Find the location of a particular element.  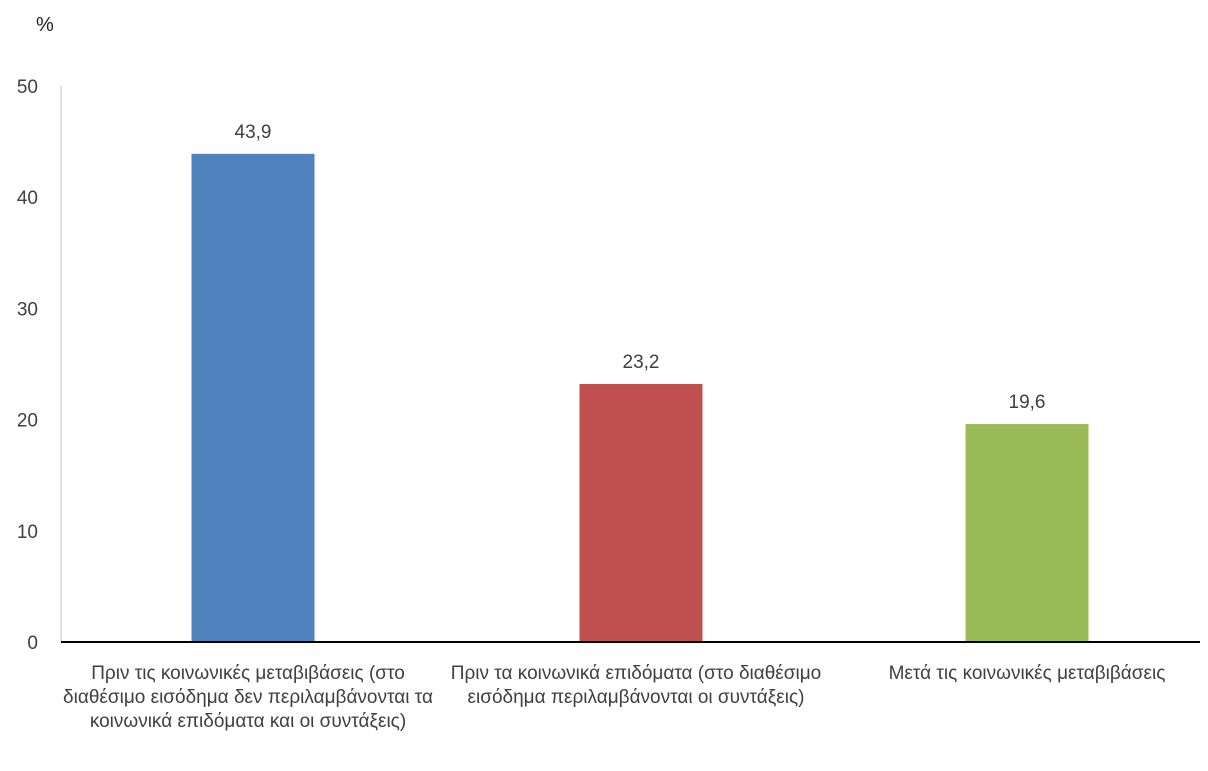

data-label-1: 43,9 is located at coordinates (253, 132).